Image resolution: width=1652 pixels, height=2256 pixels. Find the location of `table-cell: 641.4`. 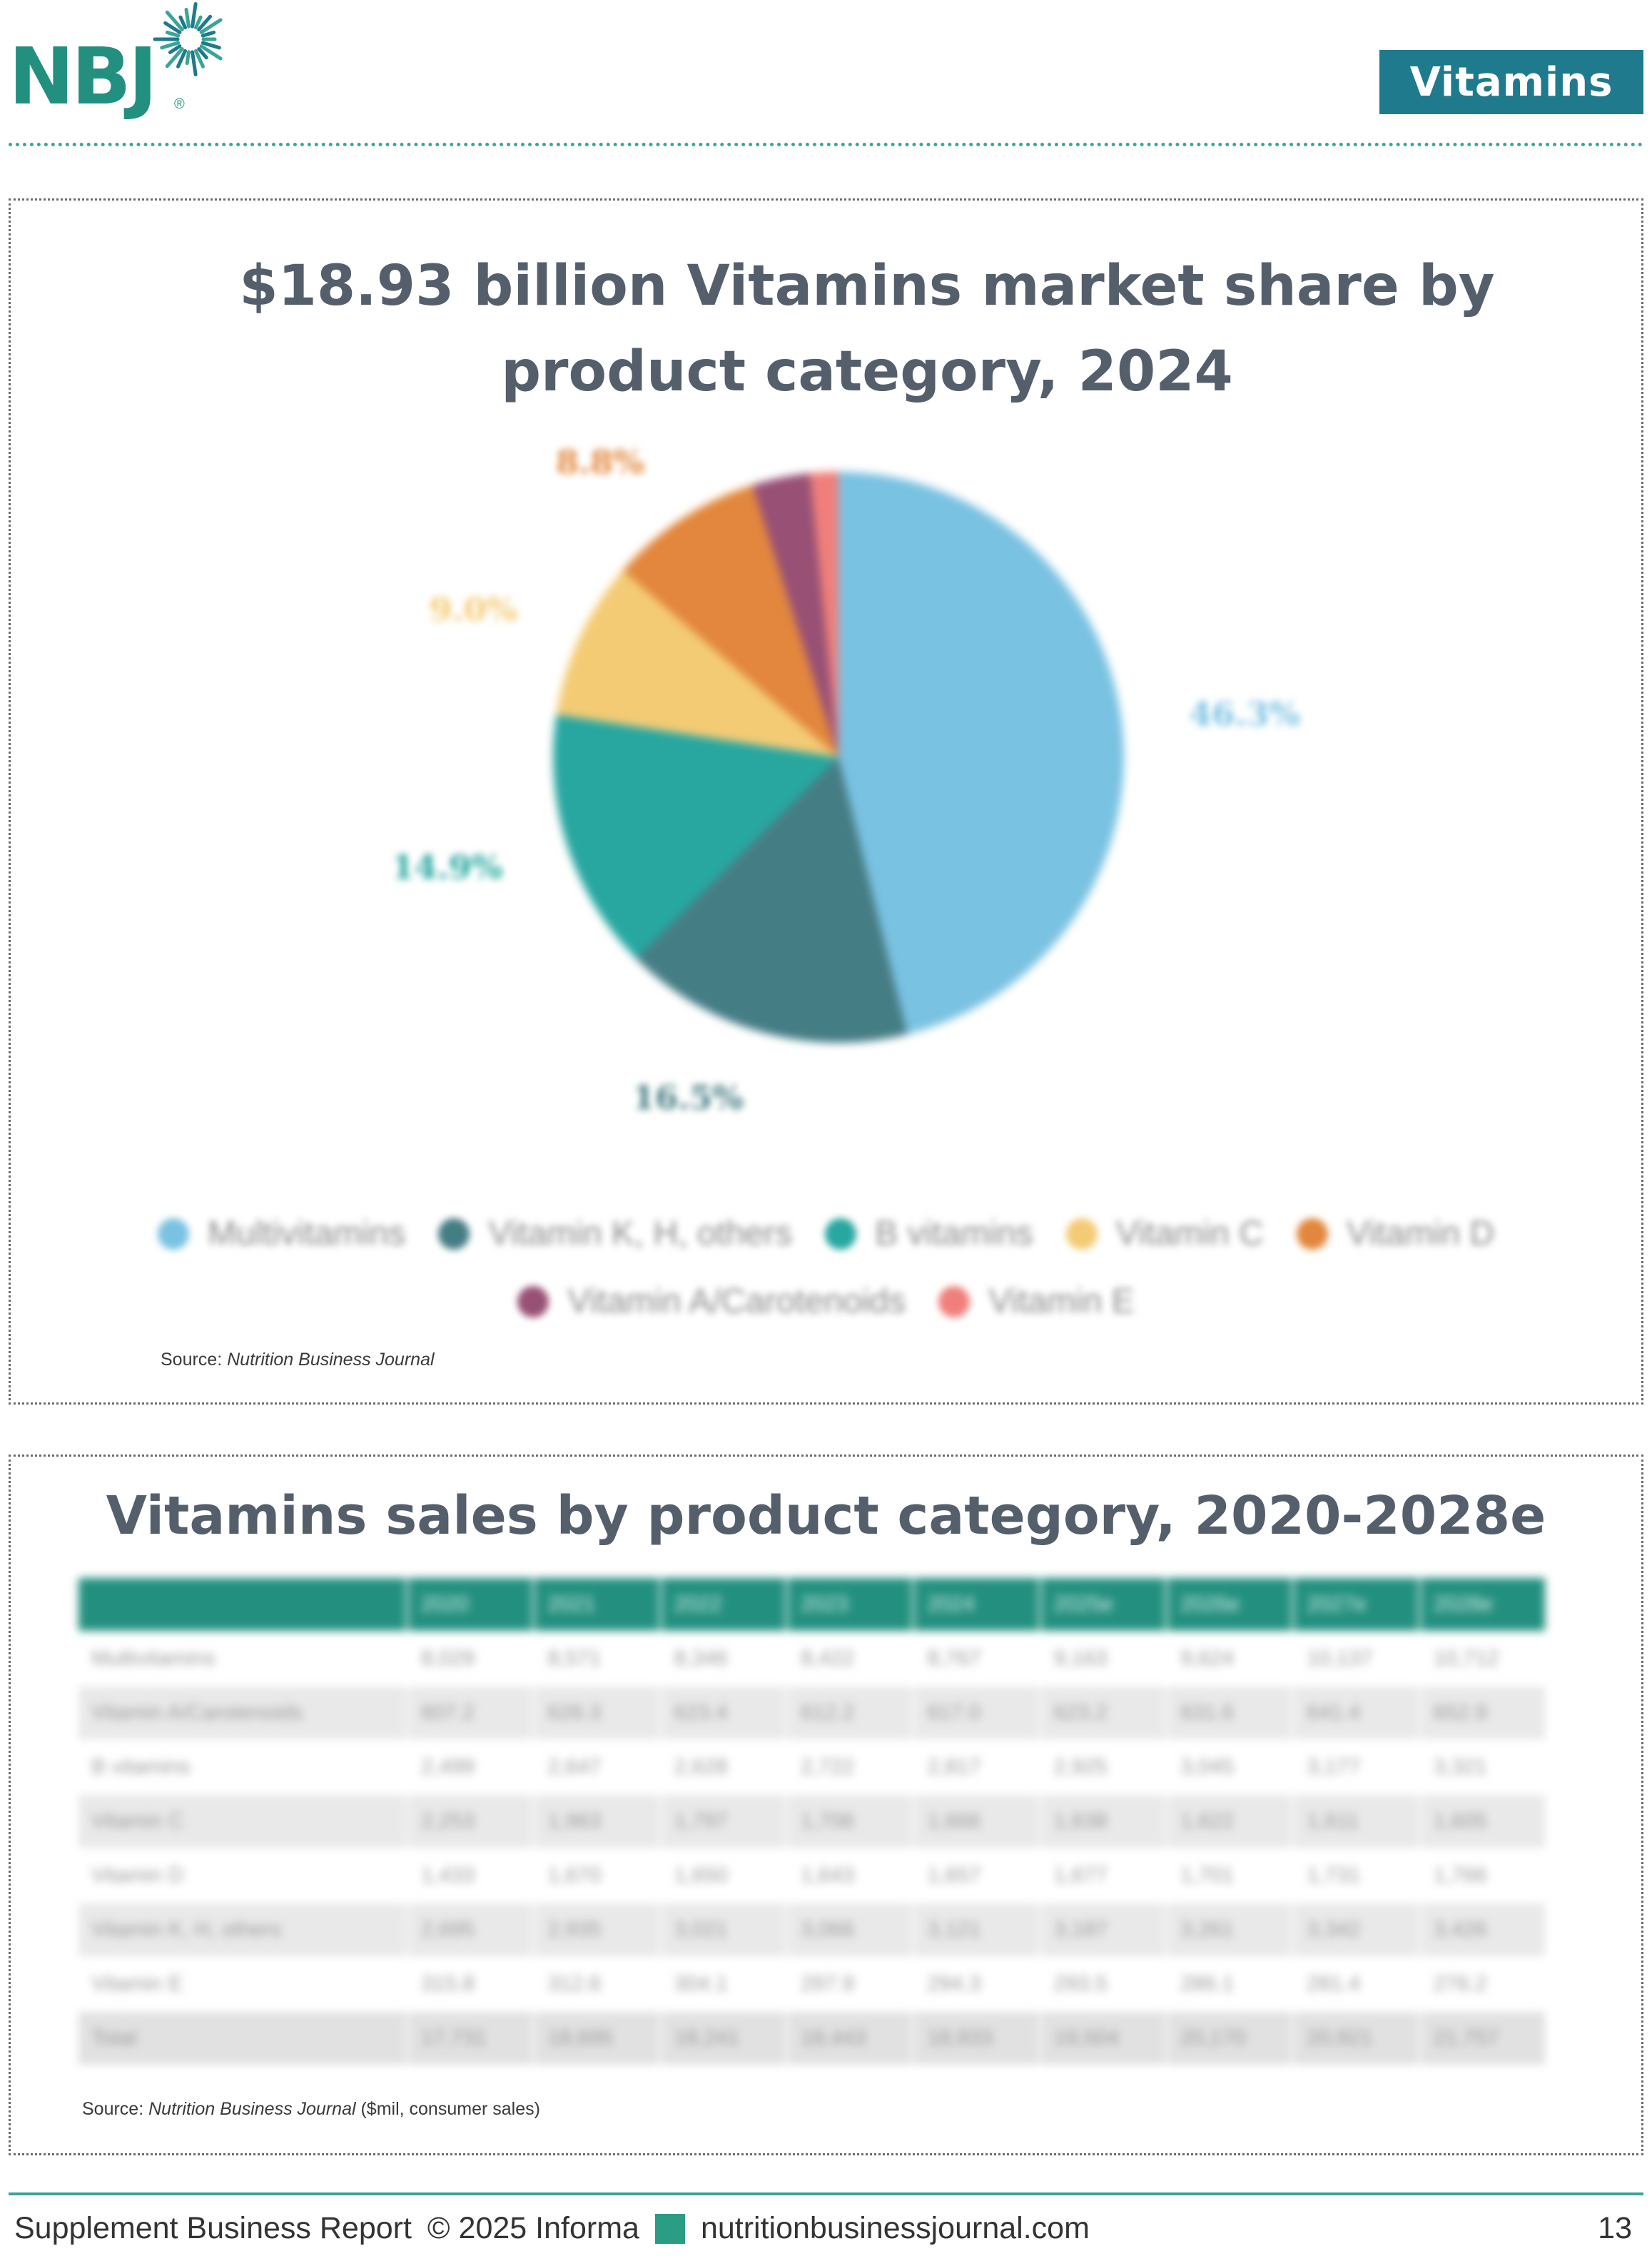

table-cell: 641.4 is located at coordinates (1356, 1713).